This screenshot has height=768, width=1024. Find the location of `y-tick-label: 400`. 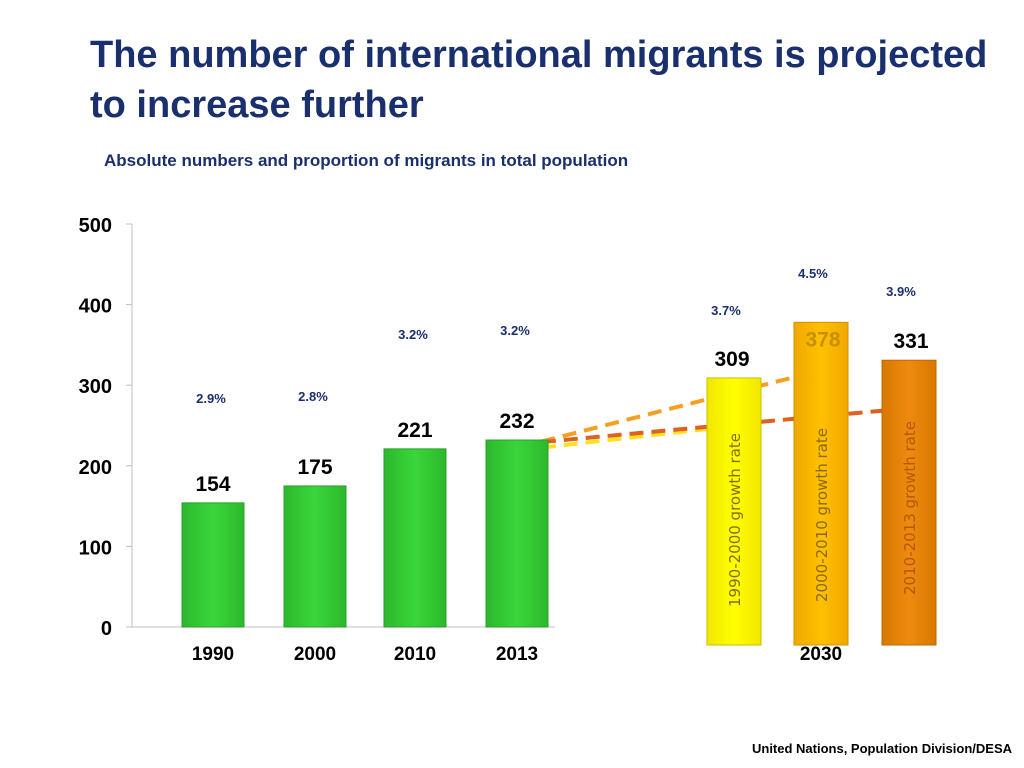

y-tick-label: 400 is located at coordinates (95, 307).